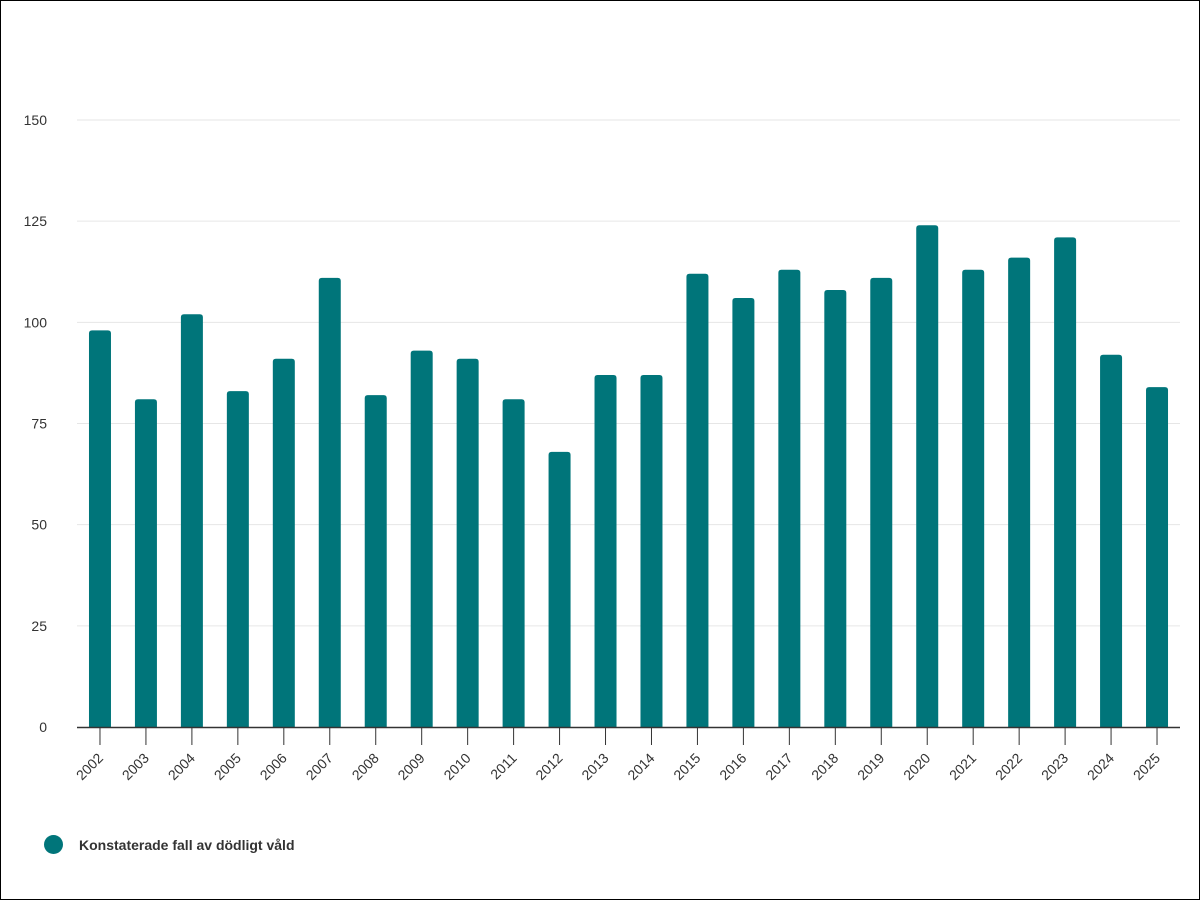 Image resolution: width=1200 pixels, height=900 pixels. I want to click on bar-2024, so click(1111, 540).